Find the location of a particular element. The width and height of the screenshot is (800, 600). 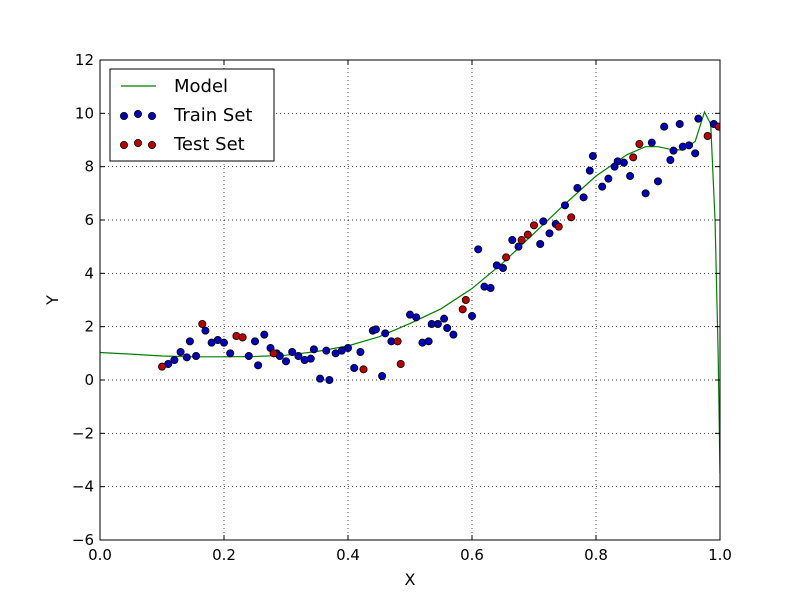

legend: Model Train Set Test Set is located at coordinates (192, 115).